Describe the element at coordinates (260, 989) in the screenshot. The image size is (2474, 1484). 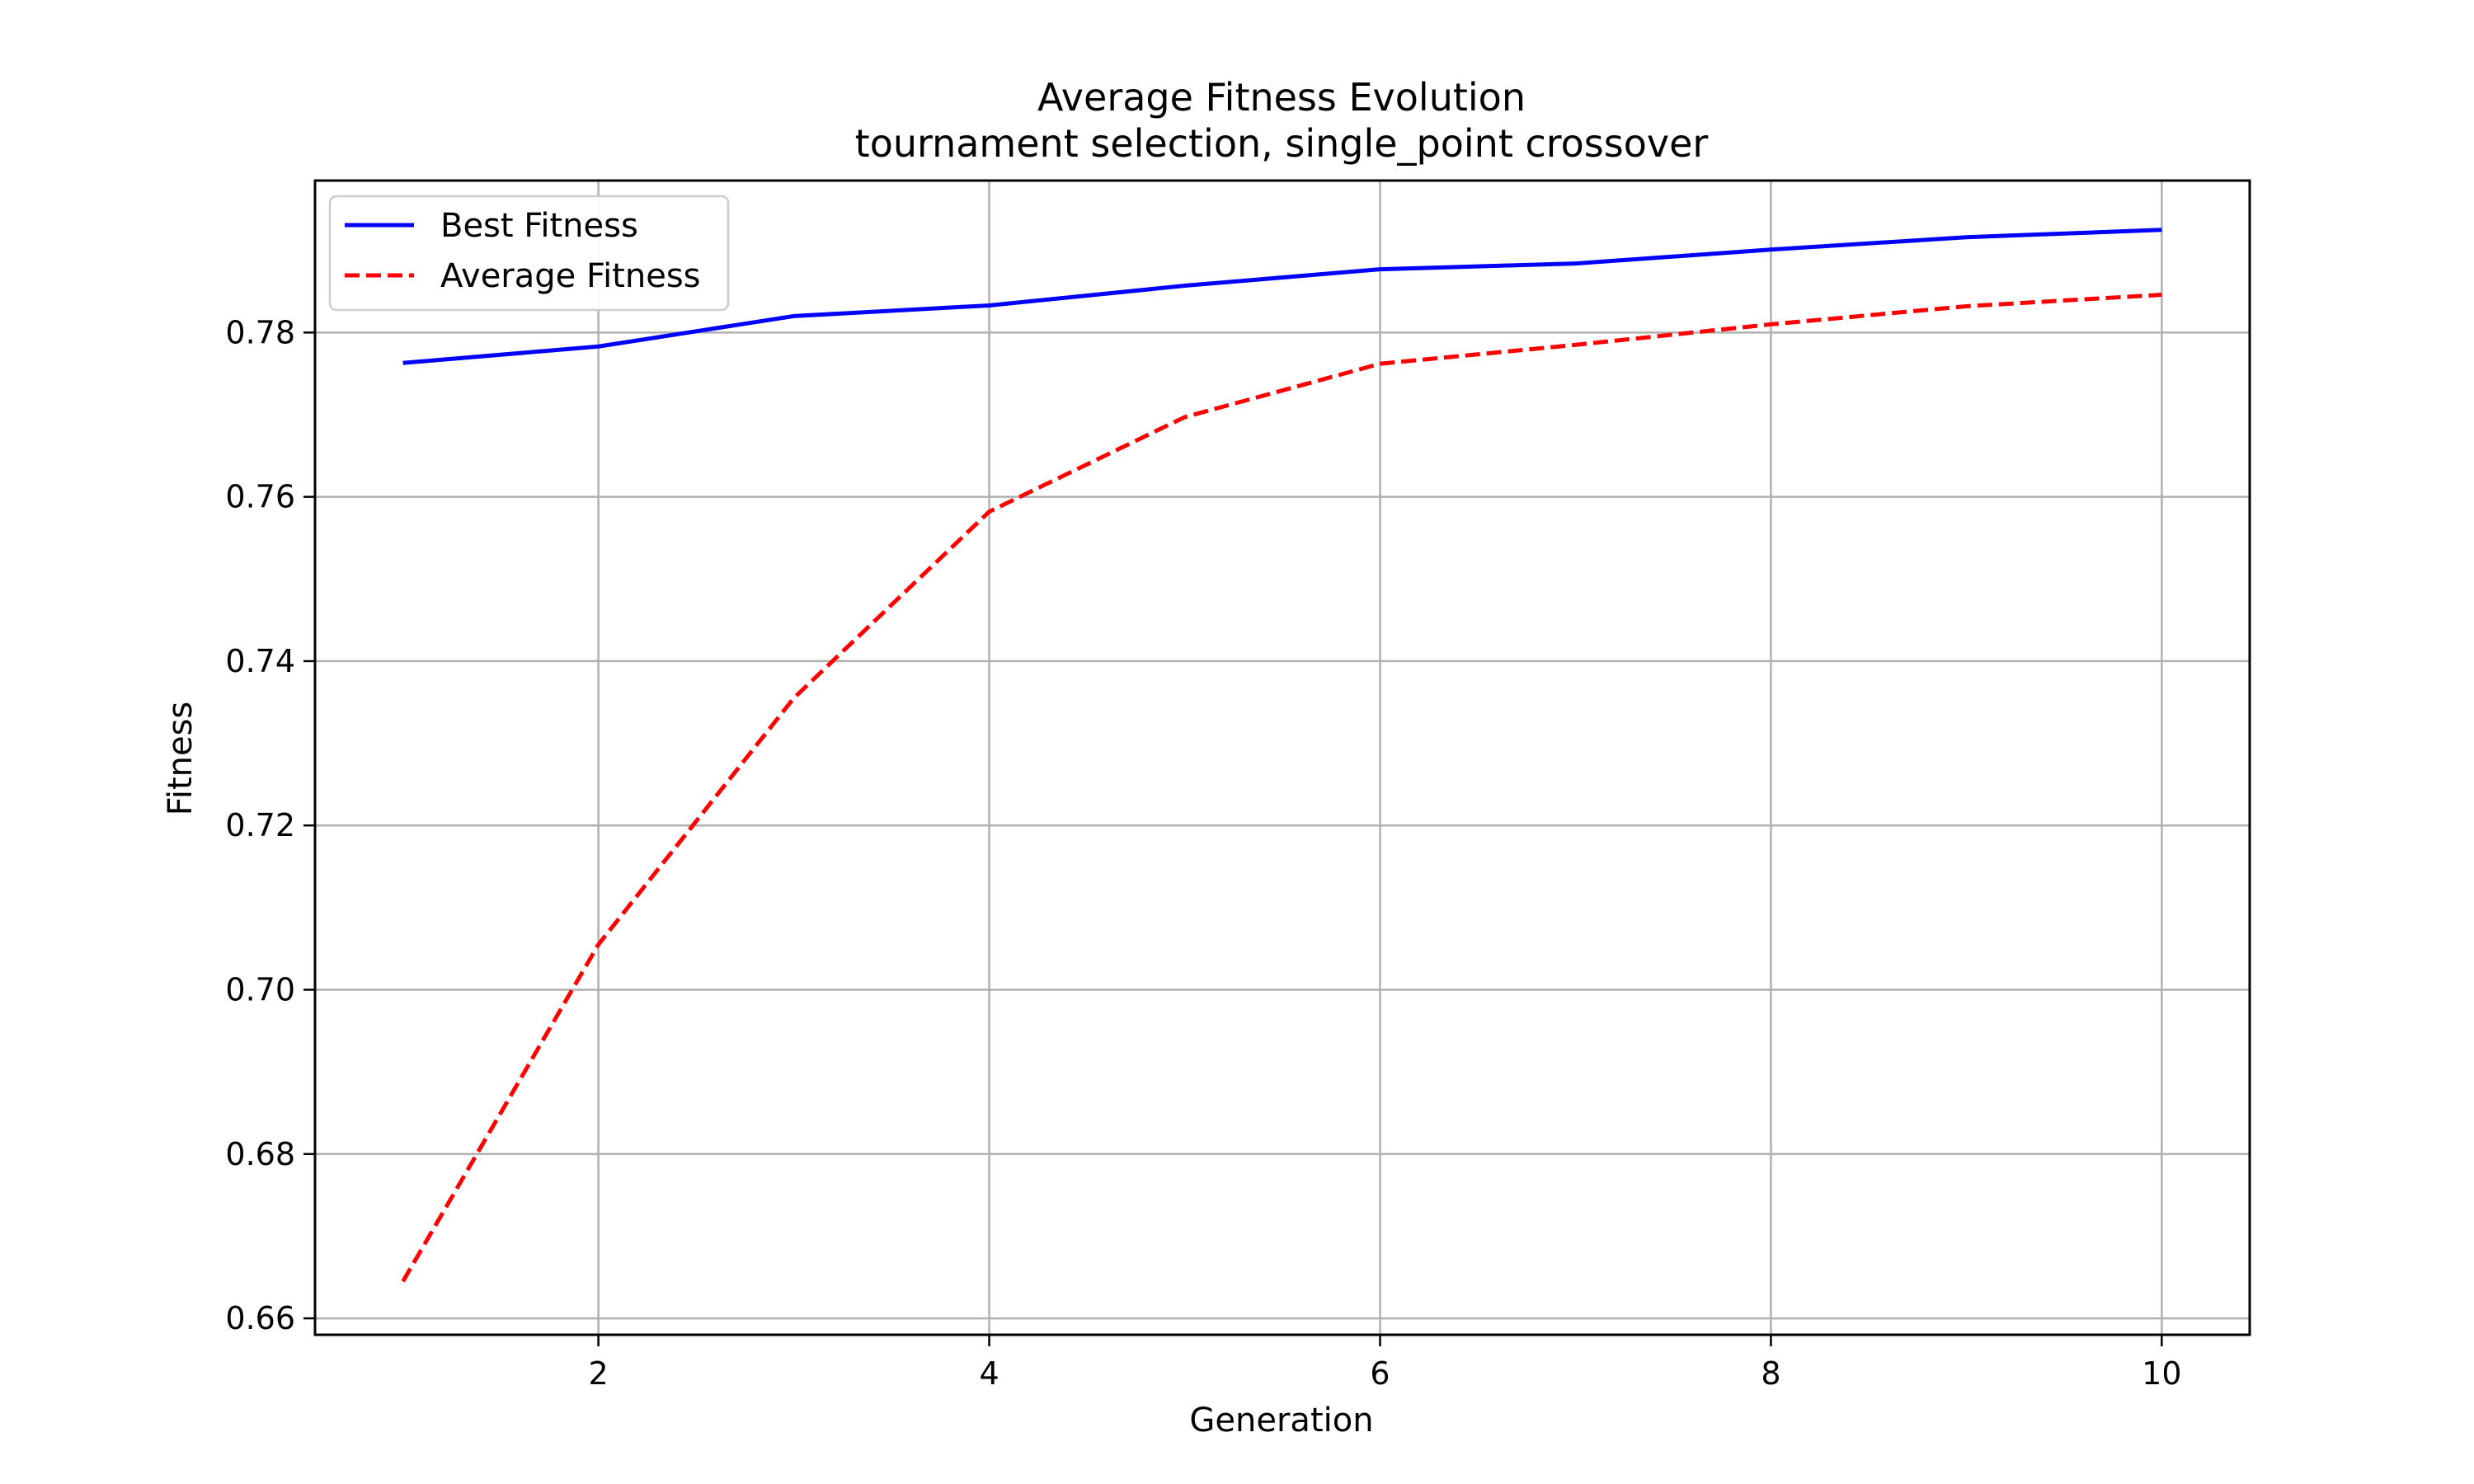
I see `y-tick-label: 0.70` at that location.